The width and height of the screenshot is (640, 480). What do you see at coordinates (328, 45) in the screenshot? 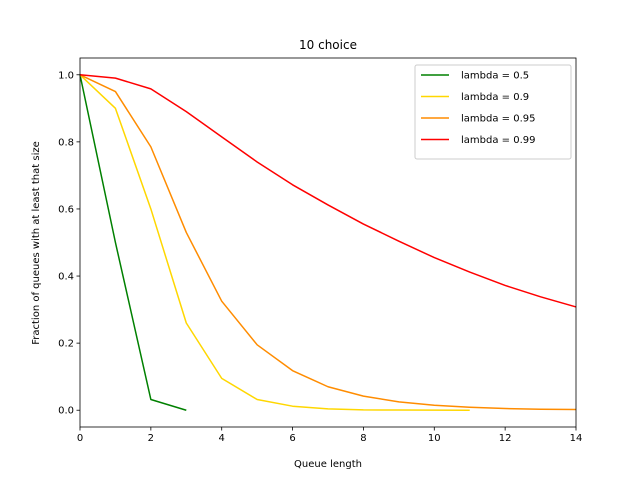
I see `chart-title: 10 choice` at bounding box center [328, 45].